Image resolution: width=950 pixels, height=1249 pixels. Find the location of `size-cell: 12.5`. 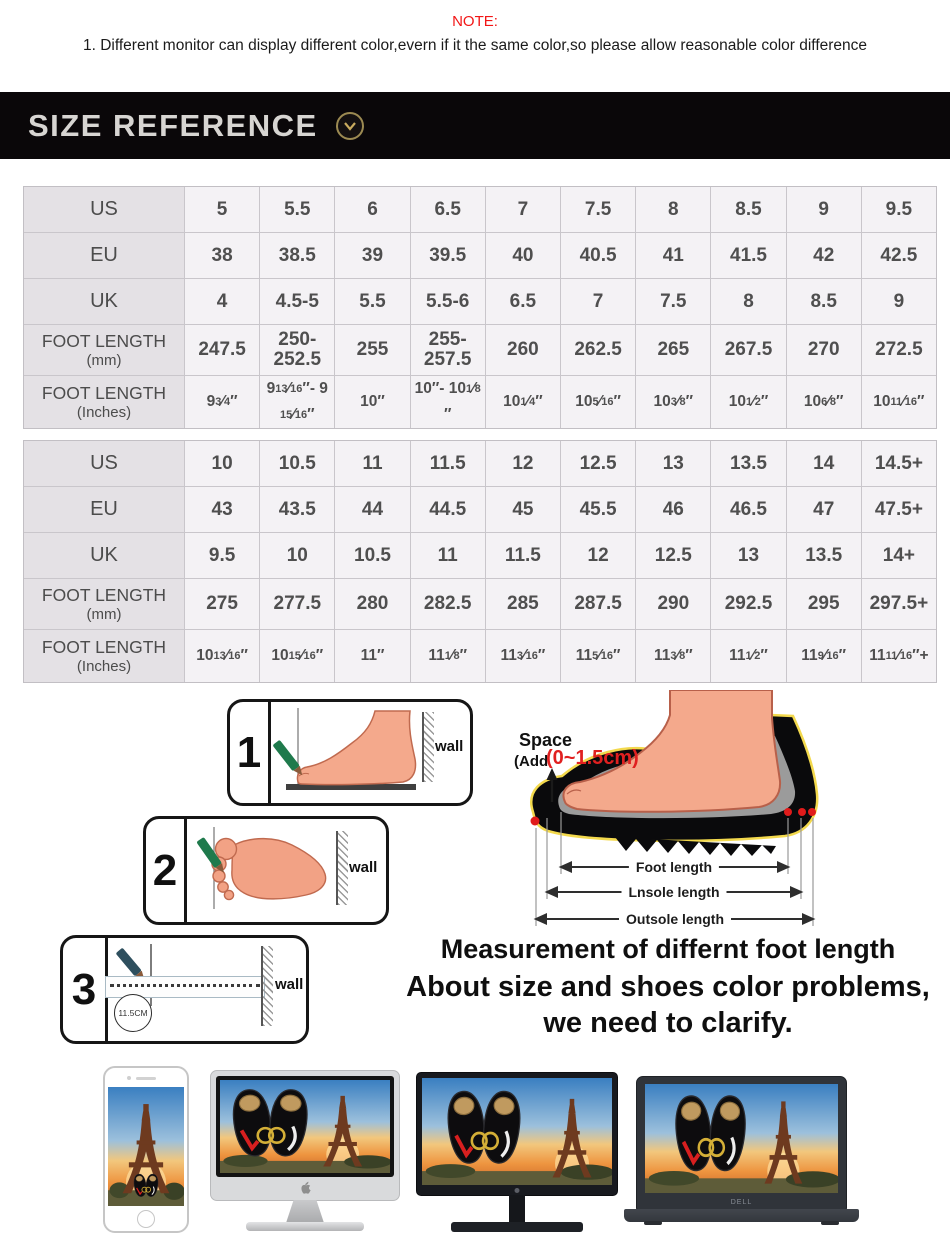

size-cell: 12.5 is located at coordinates (673, 555).